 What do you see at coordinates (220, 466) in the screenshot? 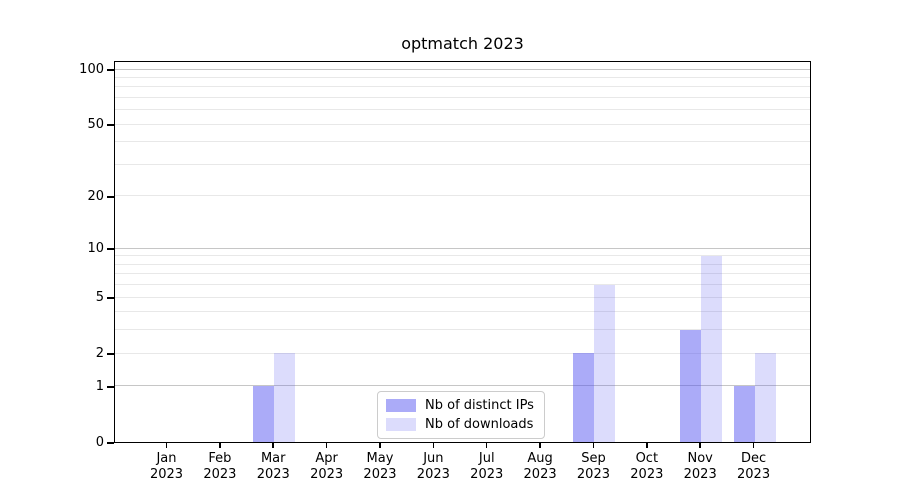
I see `x-tick-label-feb: Feb 2023` at bounding box center [220, 466].